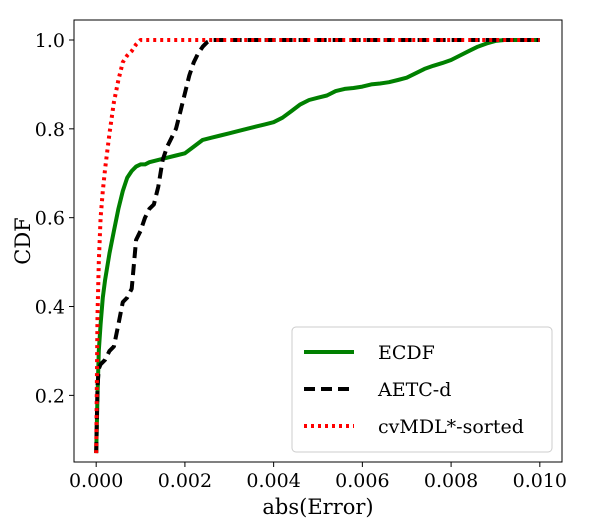 The height and width of the screenshot is (529, 598). I want to click on y-axis-ticks: 0.2 0.4 0.6 0.8 1.0, so click(54, 218).